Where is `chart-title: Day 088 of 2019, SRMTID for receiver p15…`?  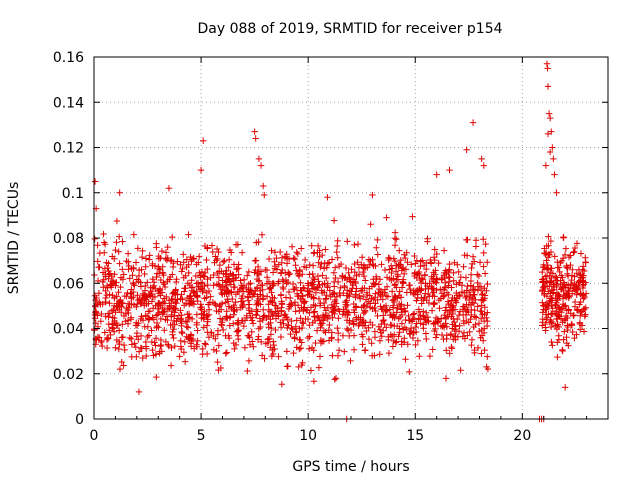
chart-title: Day 088 of 2019, SRMTID for receiver p15… is located at coordinates (349, 29).